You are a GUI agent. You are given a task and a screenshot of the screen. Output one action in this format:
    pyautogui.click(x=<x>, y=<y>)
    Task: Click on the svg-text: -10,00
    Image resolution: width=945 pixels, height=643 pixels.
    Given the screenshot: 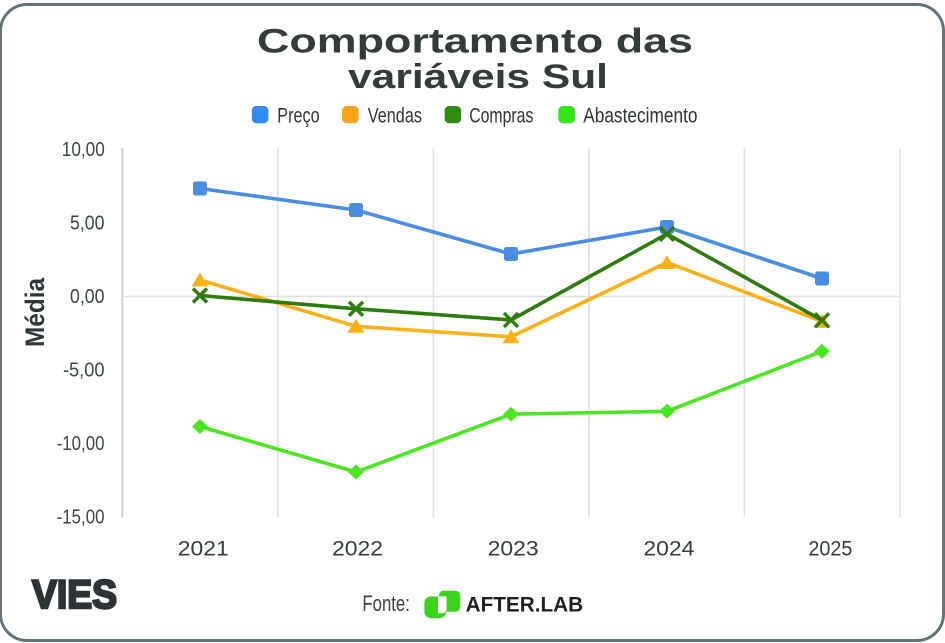 What is the action you would take?
    pyautogui.click(x=81, y=444)
    